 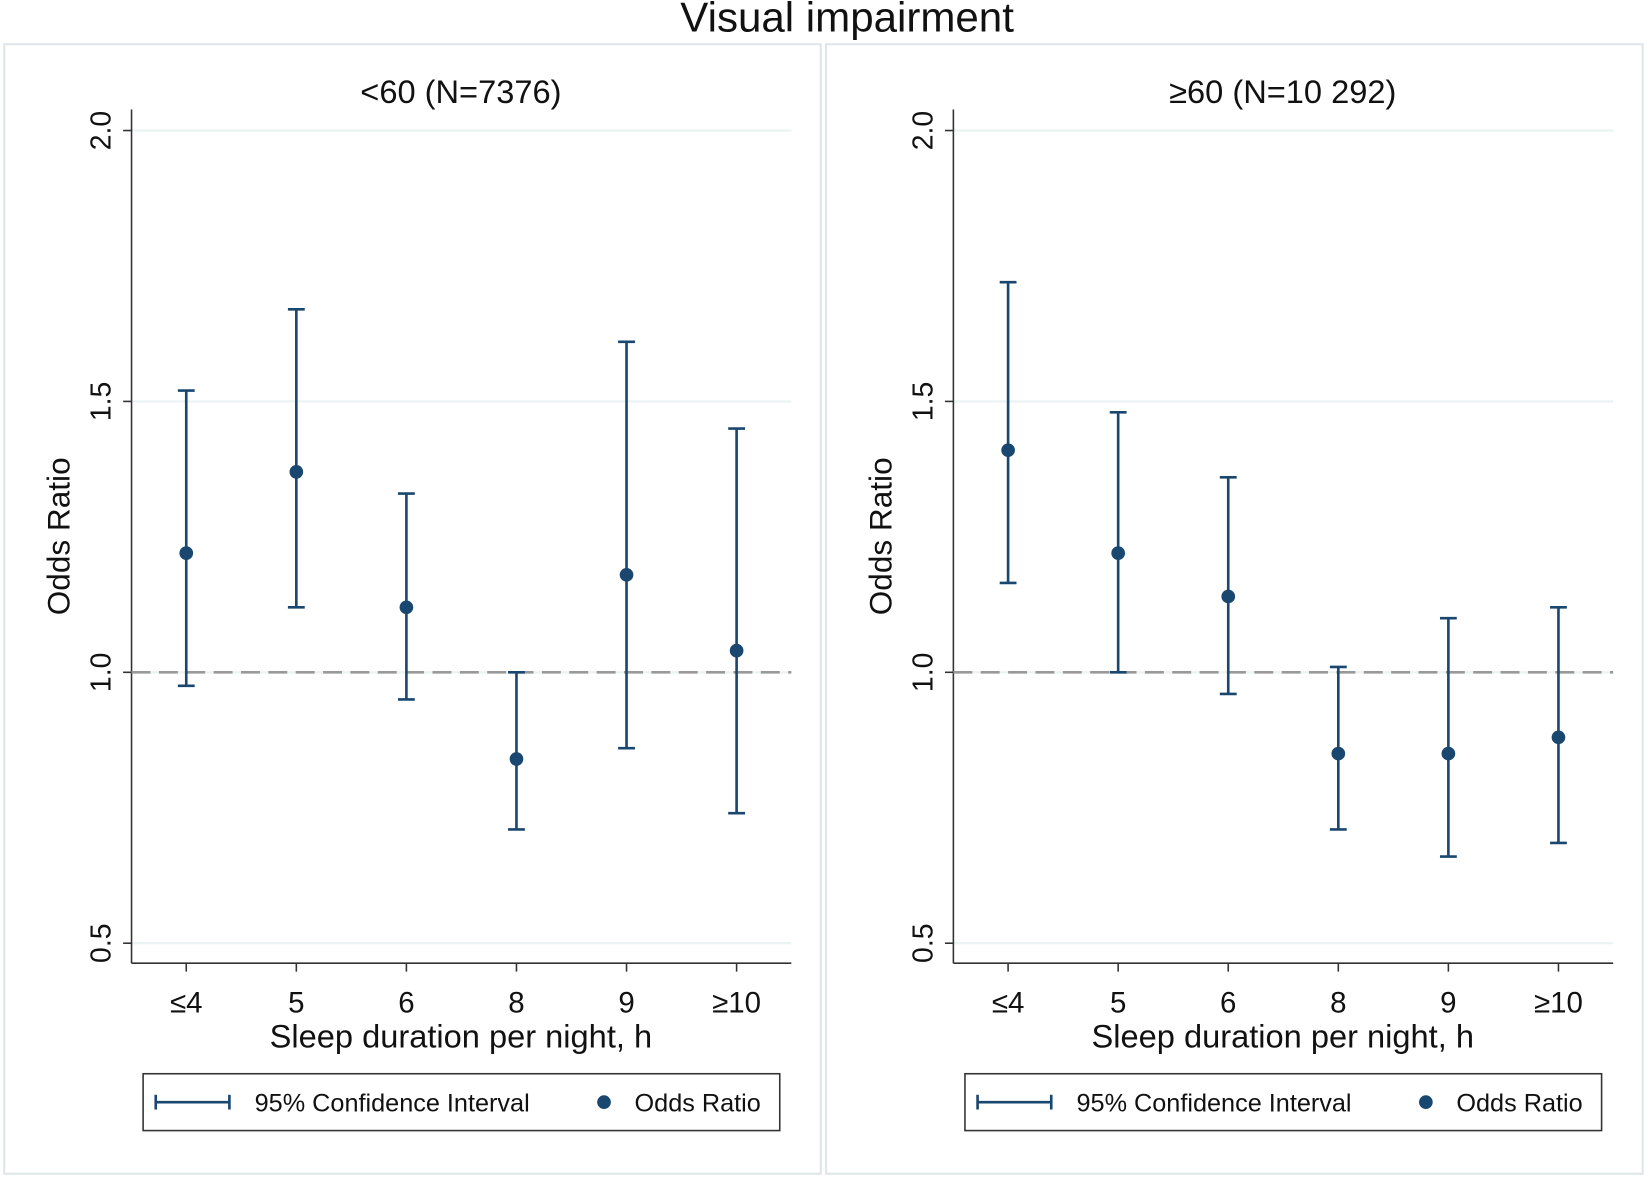 What do you see at coordinates (1282, 91) in the screenshot?
I see `panel-subtitle: ≥60 (N=10 292)` at bounding box center [1282, 91].